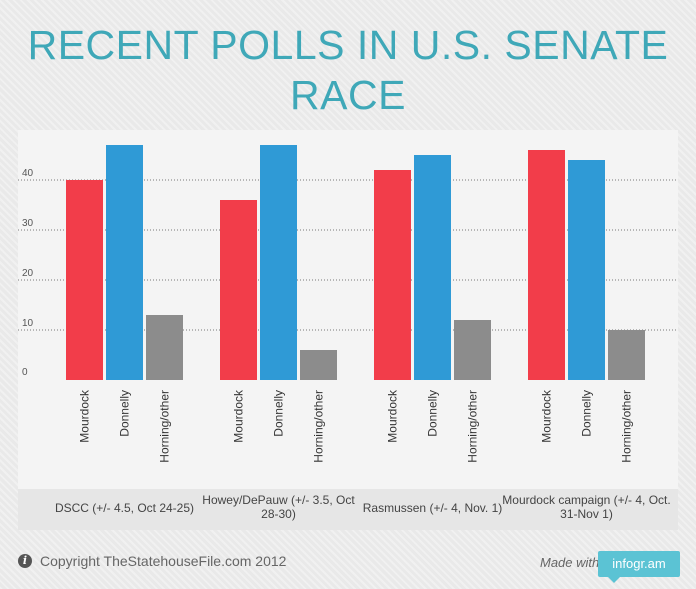 The image size is (696, 589). I want to click on category-label: Howey/DePauw (+/- 3.5, Oct 28-30), so click(278, 507).